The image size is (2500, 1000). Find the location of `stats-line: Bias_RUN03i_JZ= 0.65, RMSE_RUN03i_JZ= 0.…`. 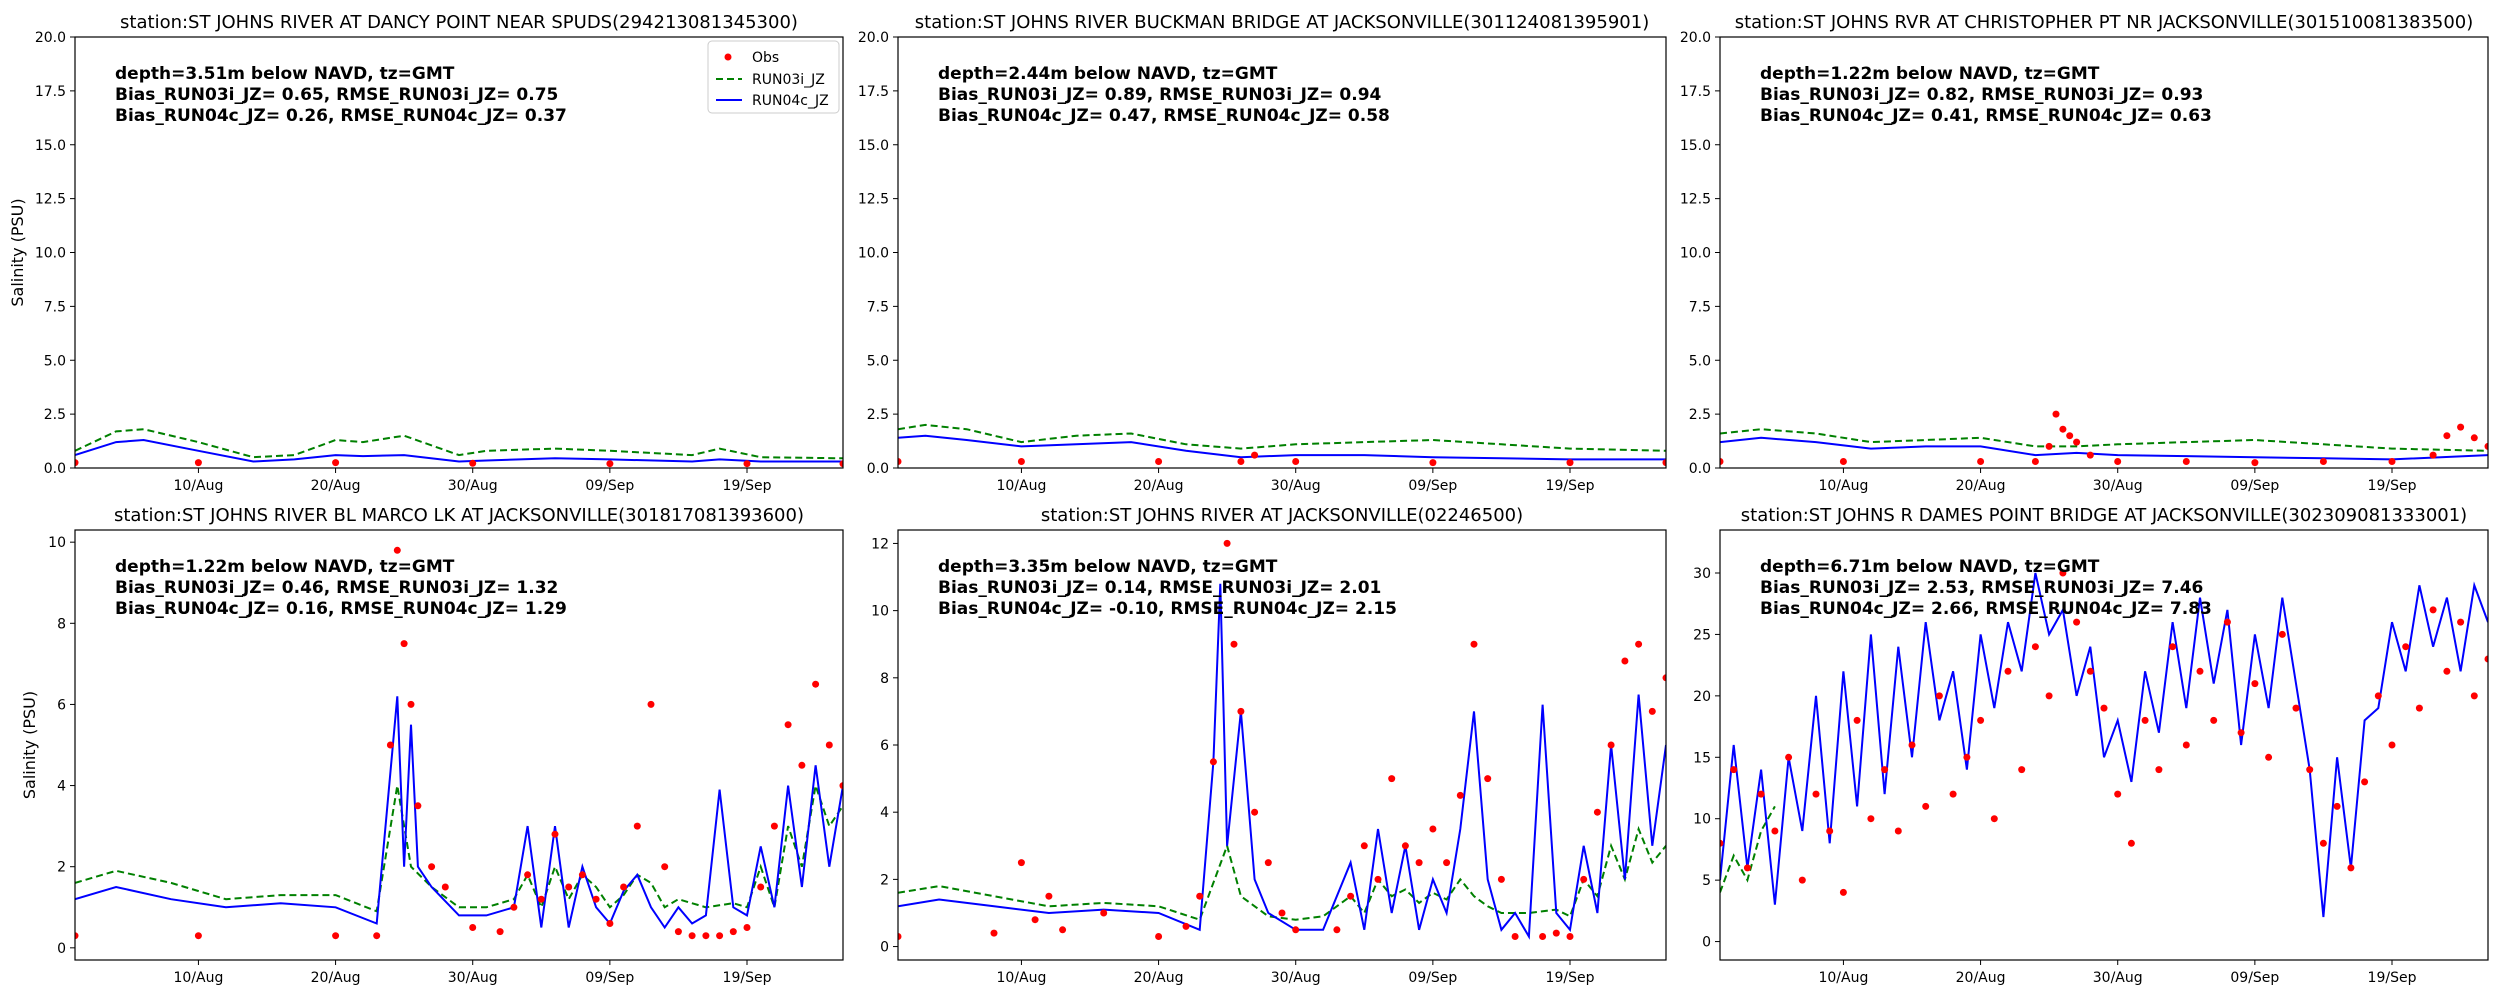

stats-line: Bias_RUN03i_JZ= 0.65, RMSE_RUN03i_JZ= 0.… is located at coordinates (336, 95).